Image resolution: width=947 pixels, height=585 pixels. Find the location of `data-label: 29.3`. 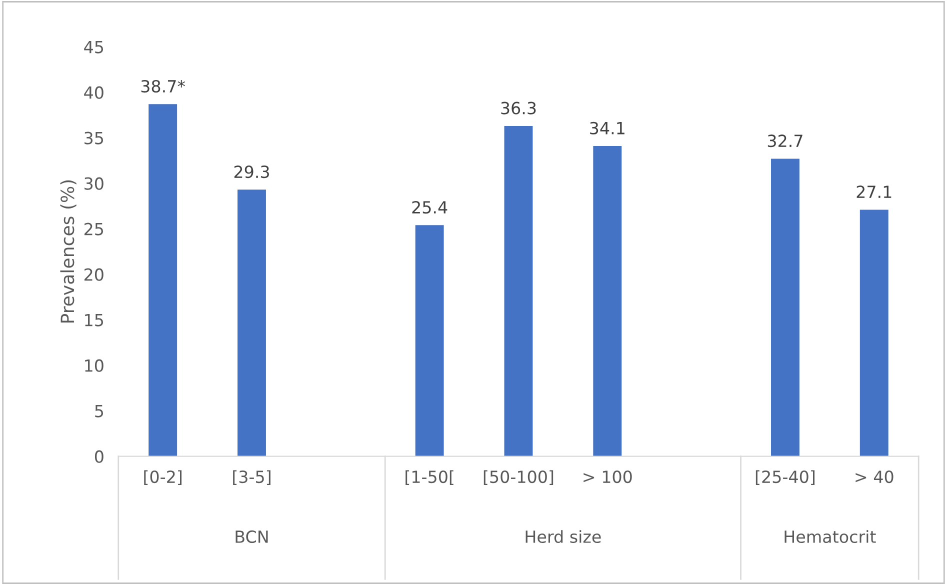

data-label: 29.3 is located at coordinates (251, 172).